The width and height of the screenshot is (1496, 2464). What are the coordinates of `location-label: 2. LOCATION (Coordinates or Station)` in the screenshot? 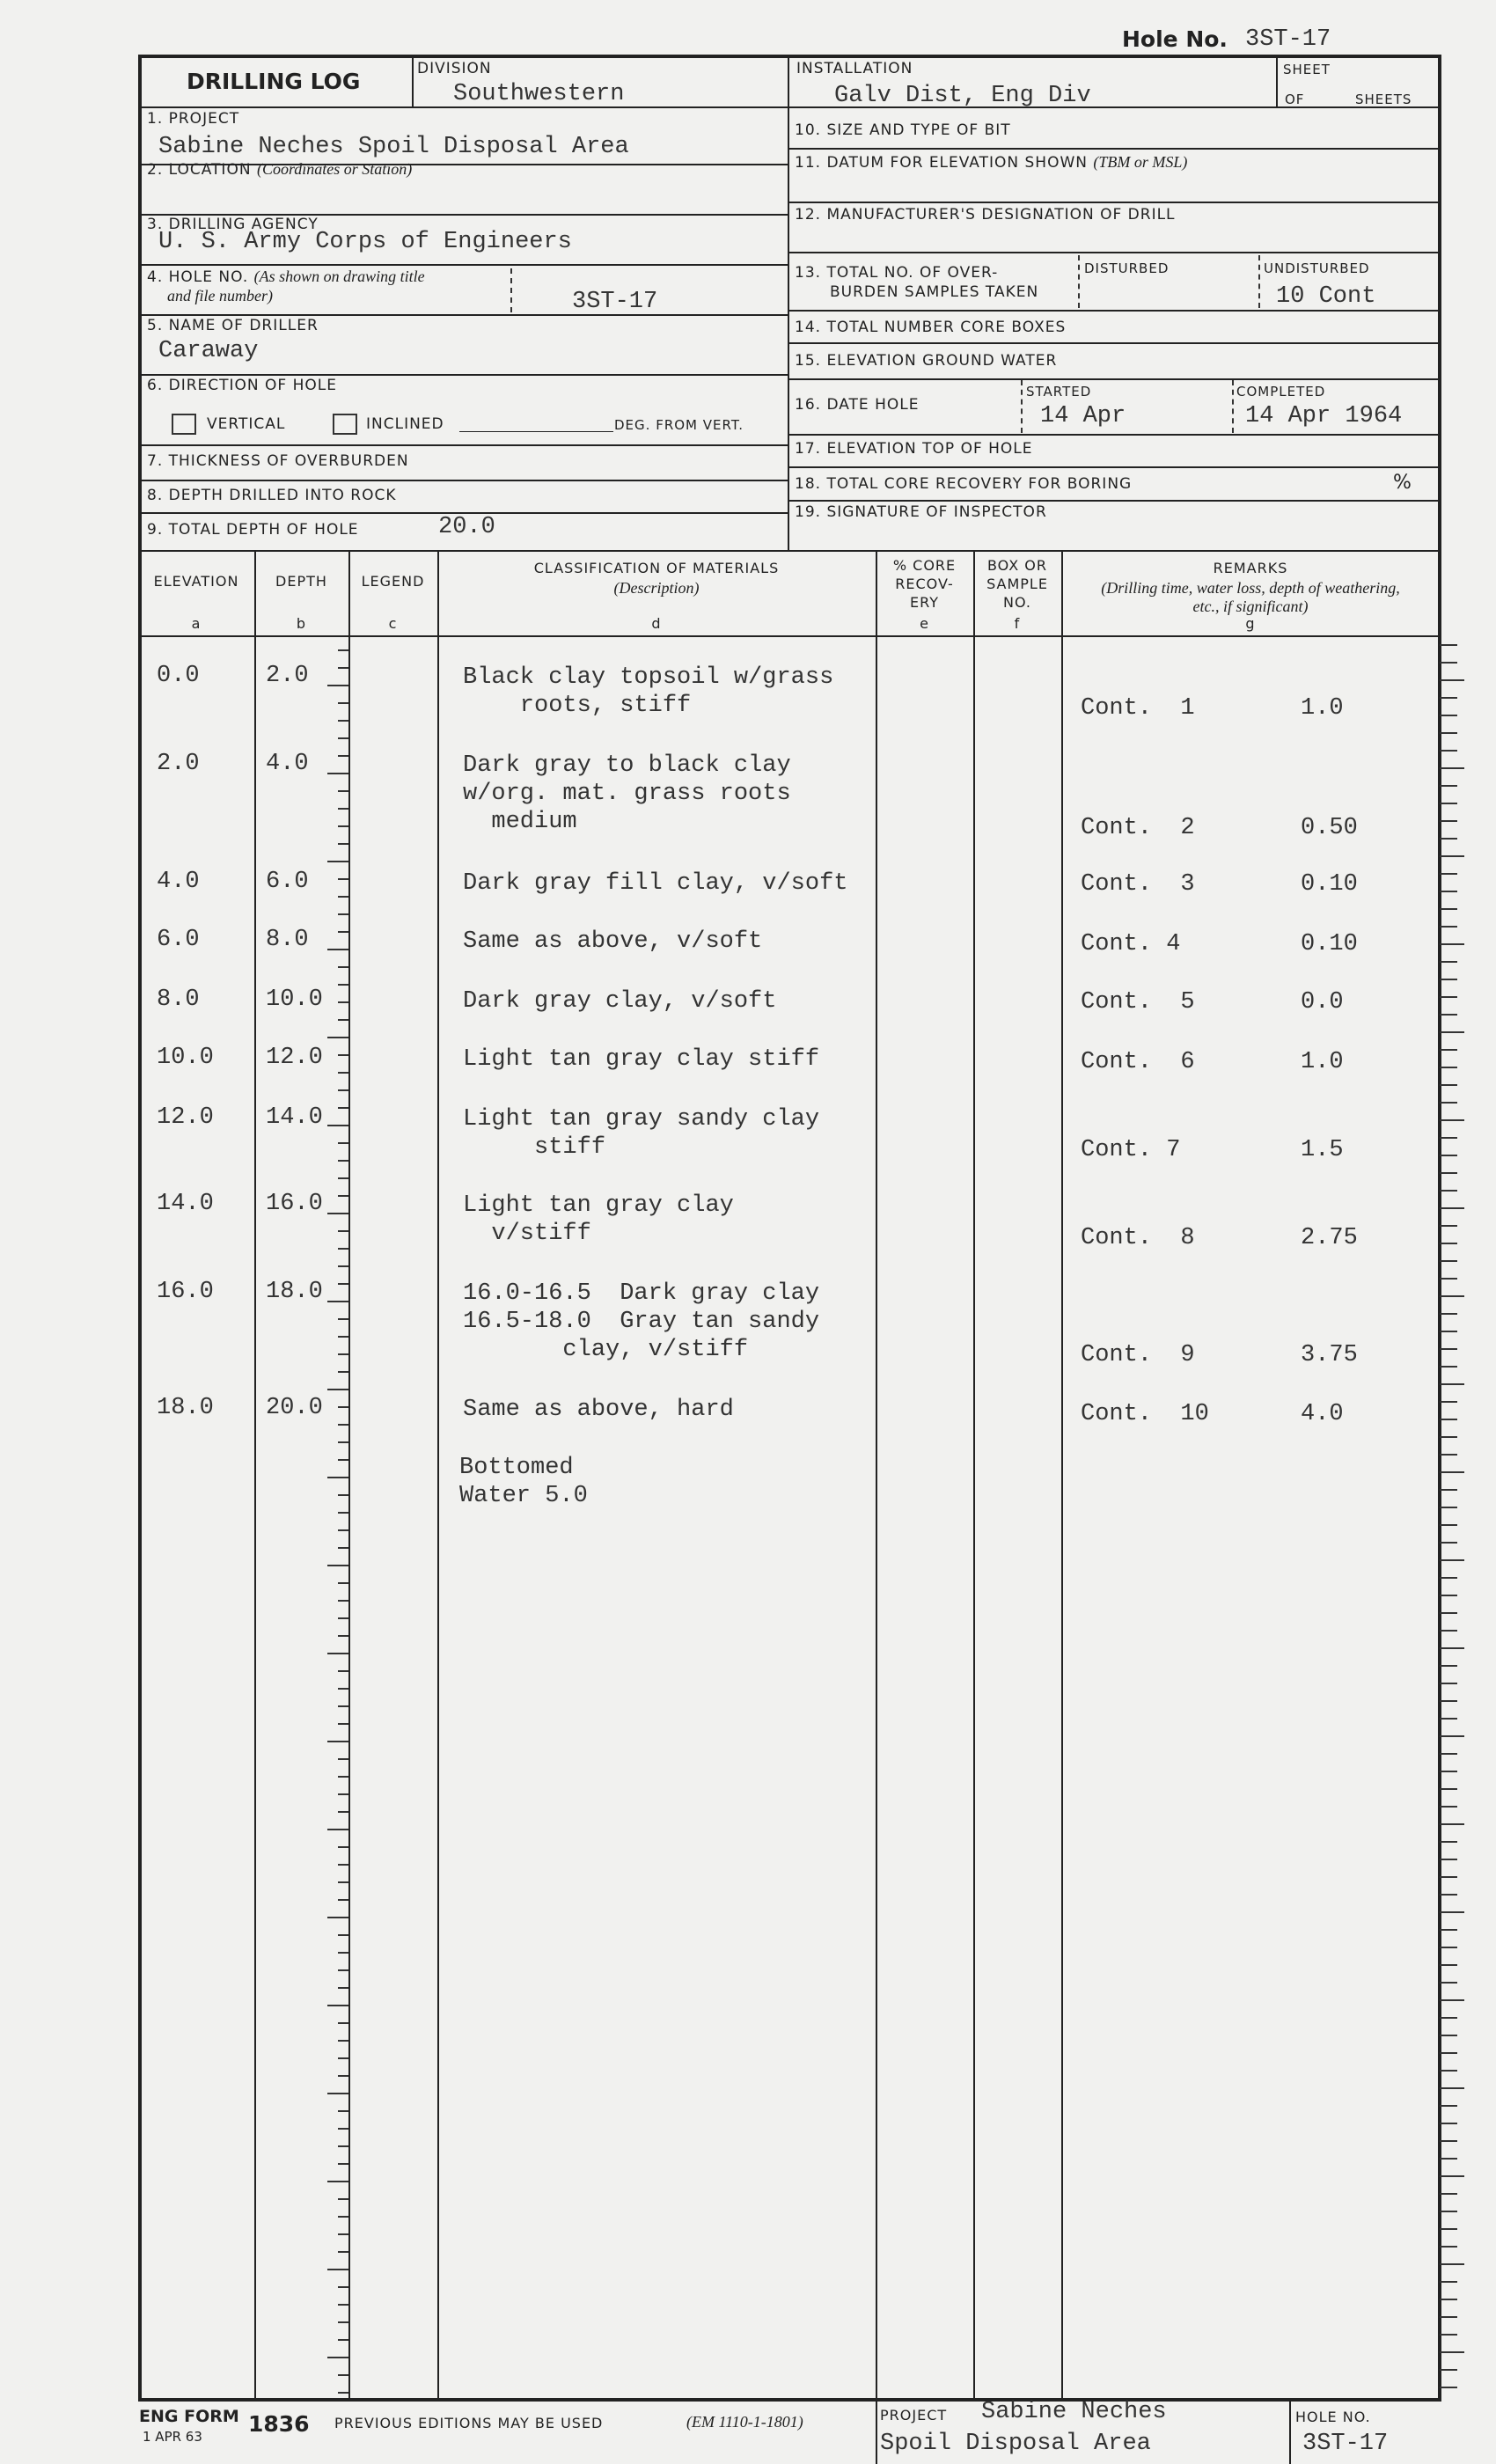 It's located at (280, 169).